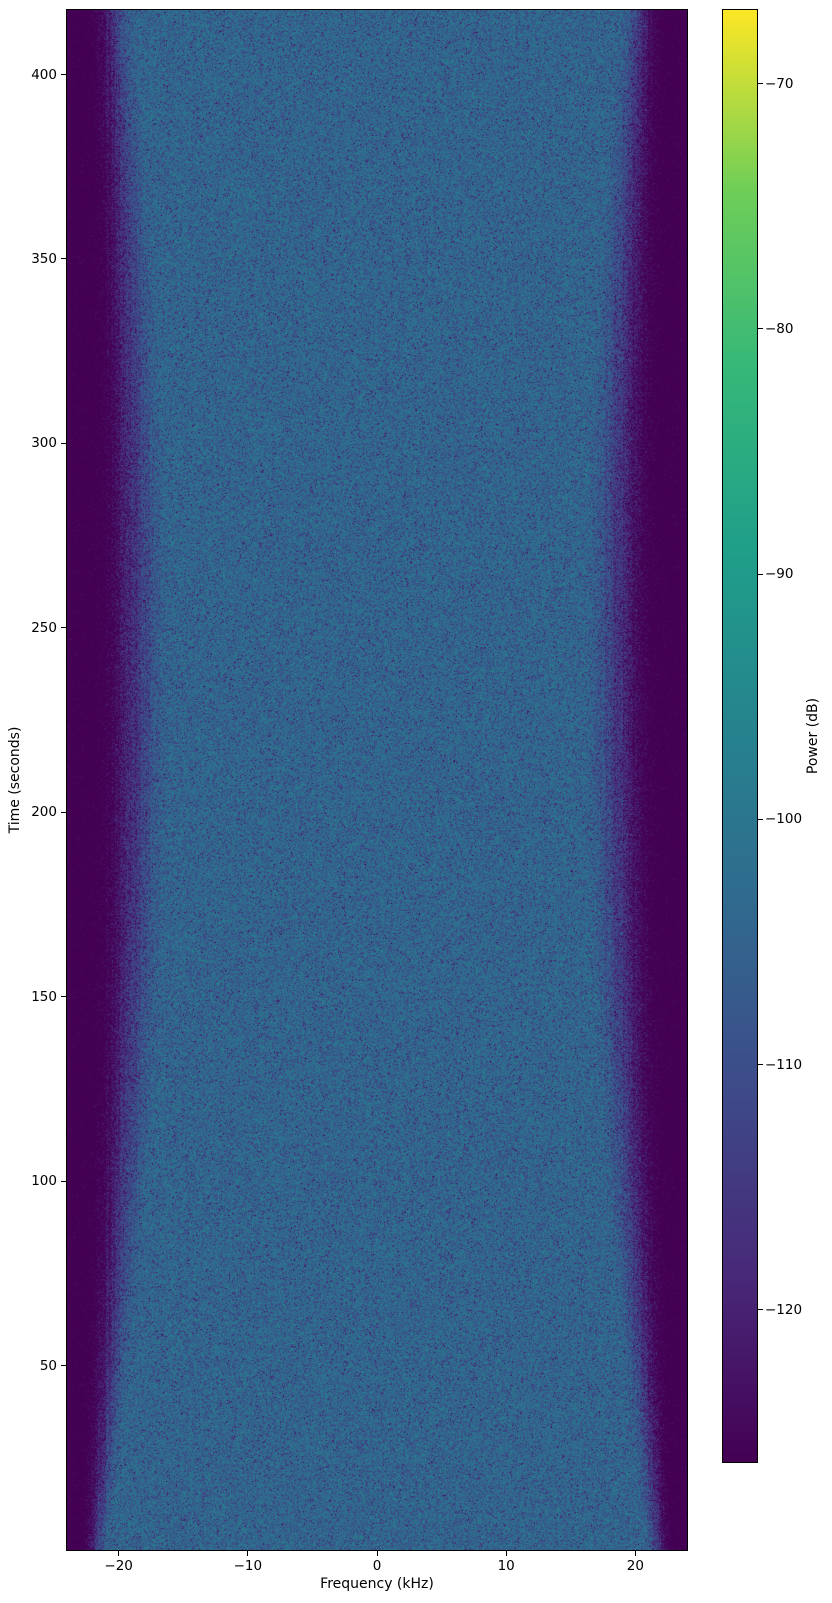 This screenshot has width=832, height=1603. I want to click on colorbar-tick-label: −80, so click(779, 328).